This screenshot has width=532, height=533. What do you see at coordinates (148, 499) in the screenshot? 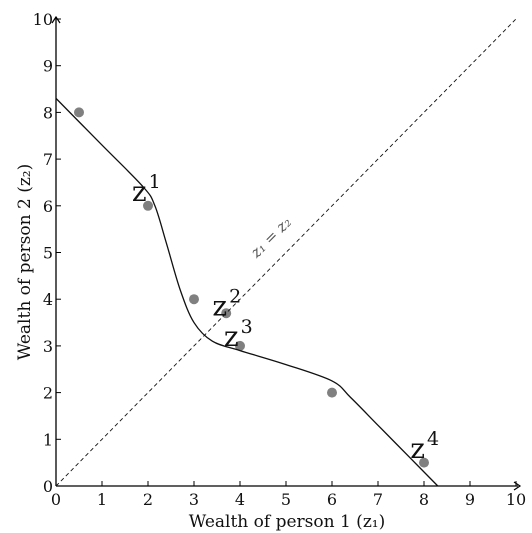
I see `x-tick-label: 2` at bounding box center [148, 499].